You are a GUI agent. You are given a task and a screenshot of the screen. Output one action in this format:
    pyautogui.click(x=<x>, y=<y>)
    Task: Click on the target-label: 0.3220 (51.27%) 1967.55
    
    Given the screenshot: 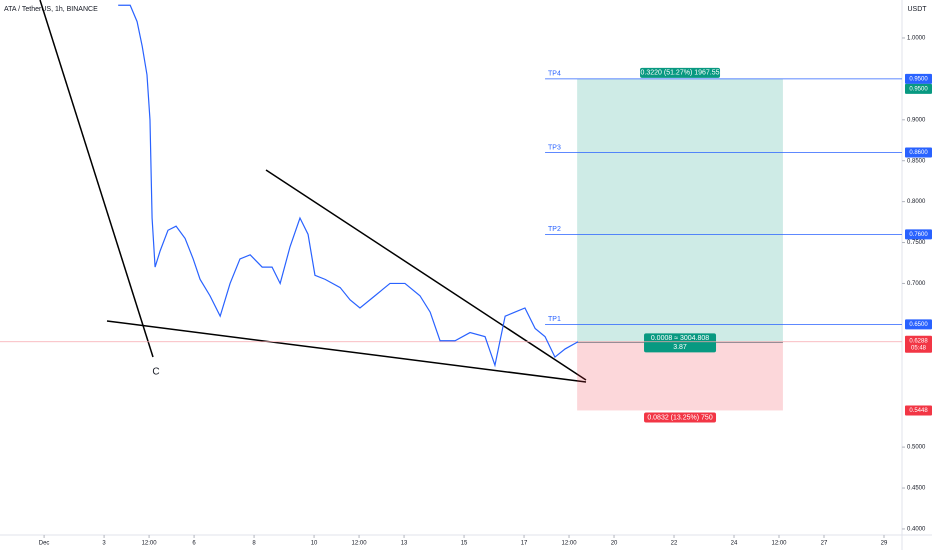 What is the action you would take?
    pyautogui.click(x=680, y=73)
    